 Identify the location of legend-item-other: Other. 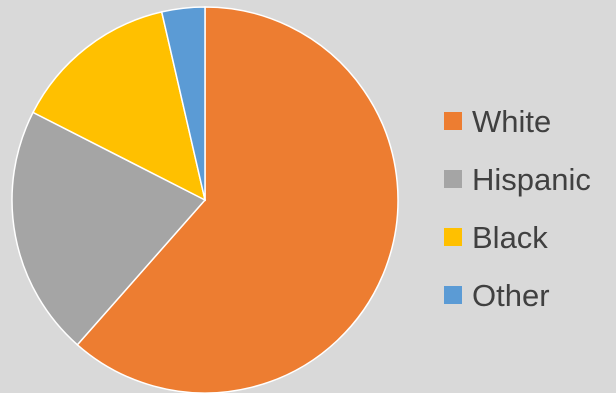
(517, 295).